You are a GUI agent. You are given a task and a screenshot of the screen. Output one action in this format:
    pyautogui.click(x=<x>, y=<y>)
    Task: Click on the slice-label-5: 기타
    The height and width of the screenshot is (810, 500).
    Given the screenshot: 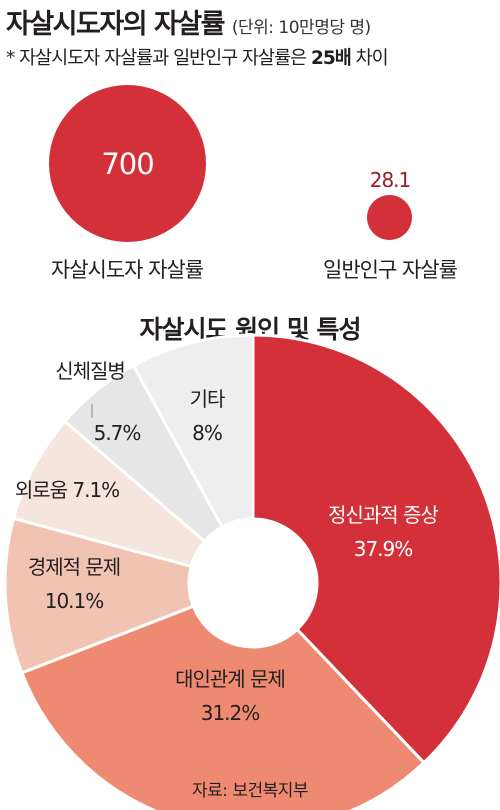 What is the action you would take?
    pyautogui.click(x=207, y=399)
    